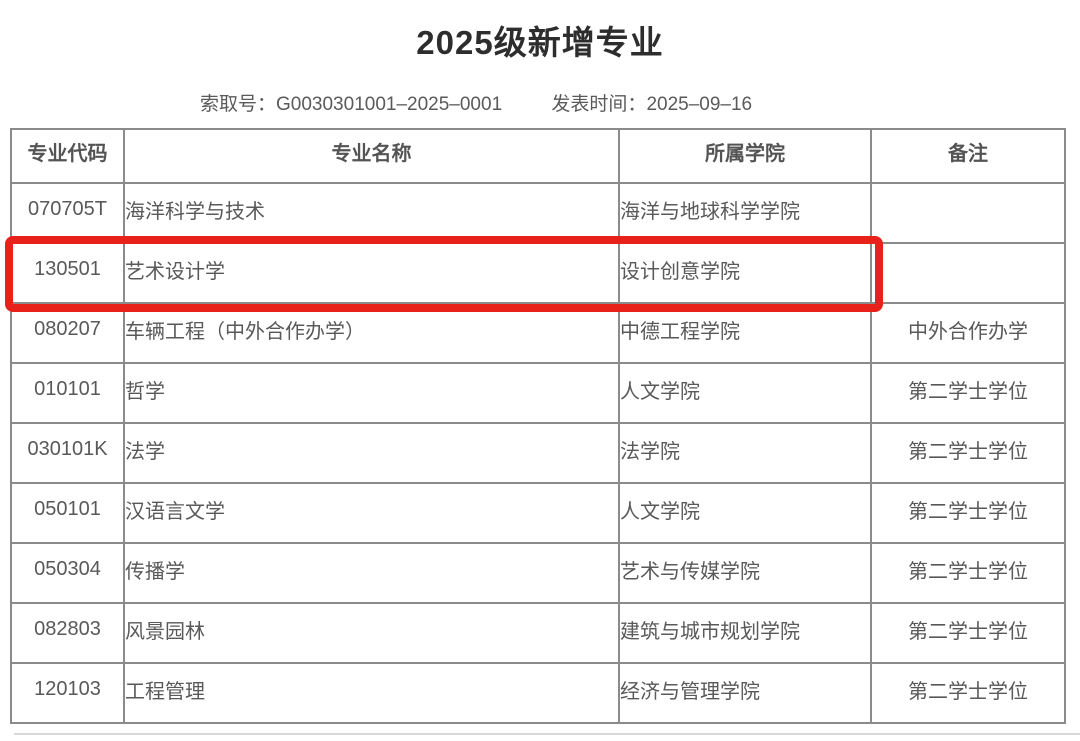 The height and width of the screenshot is (741, 1080). I want to click on table-row: 050101 汉语言文学 人文学院 第二学士学位, so click(538, 513).